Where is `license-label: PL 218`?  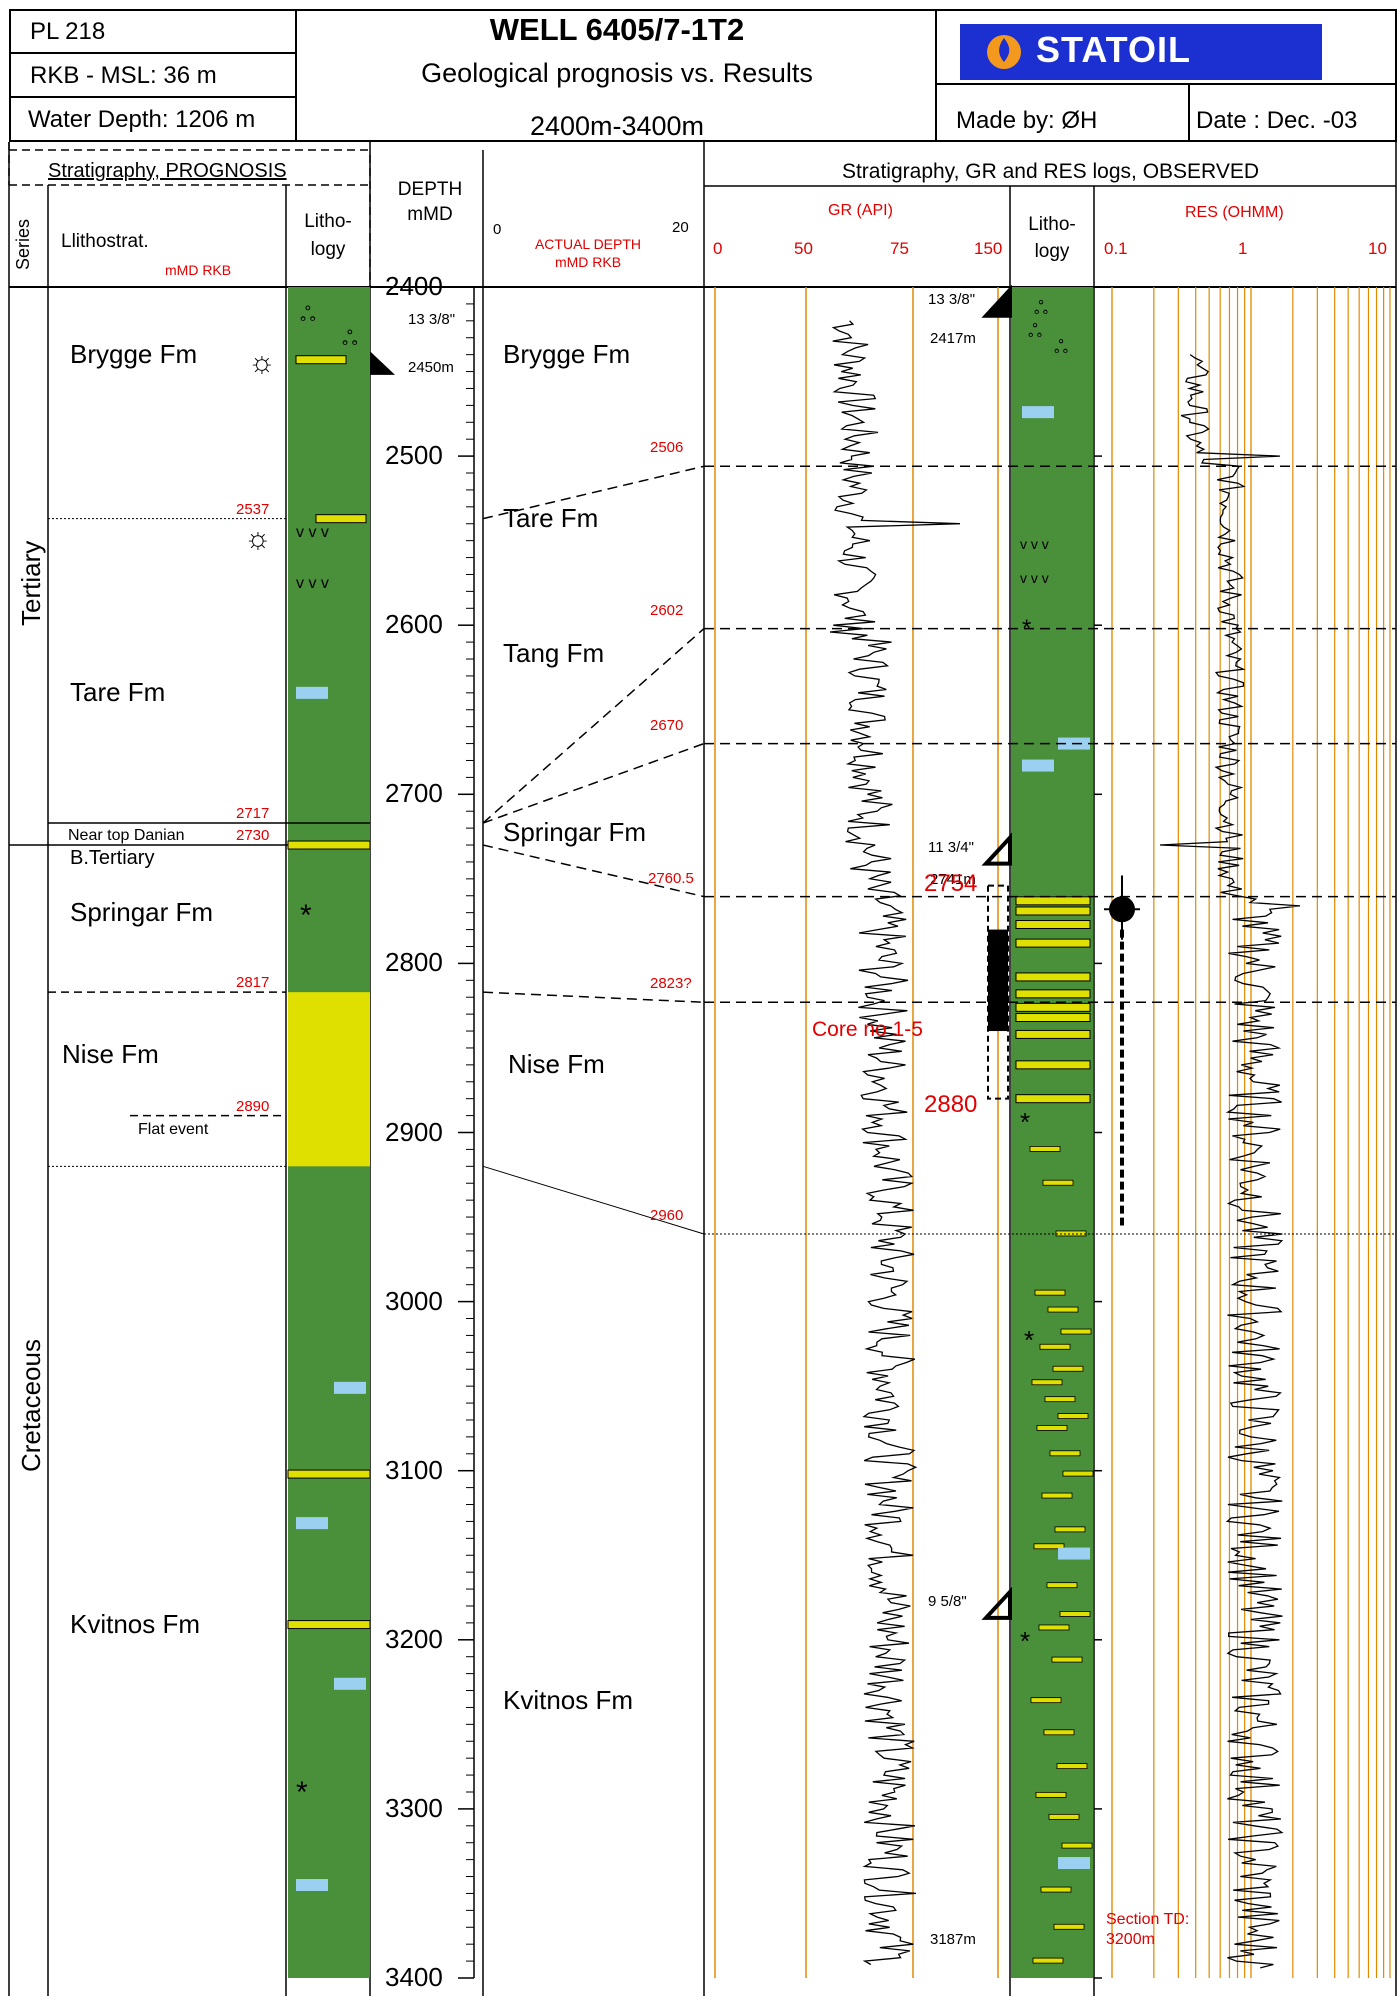 license-label: PL 218 is located at coordinates (68, 31).